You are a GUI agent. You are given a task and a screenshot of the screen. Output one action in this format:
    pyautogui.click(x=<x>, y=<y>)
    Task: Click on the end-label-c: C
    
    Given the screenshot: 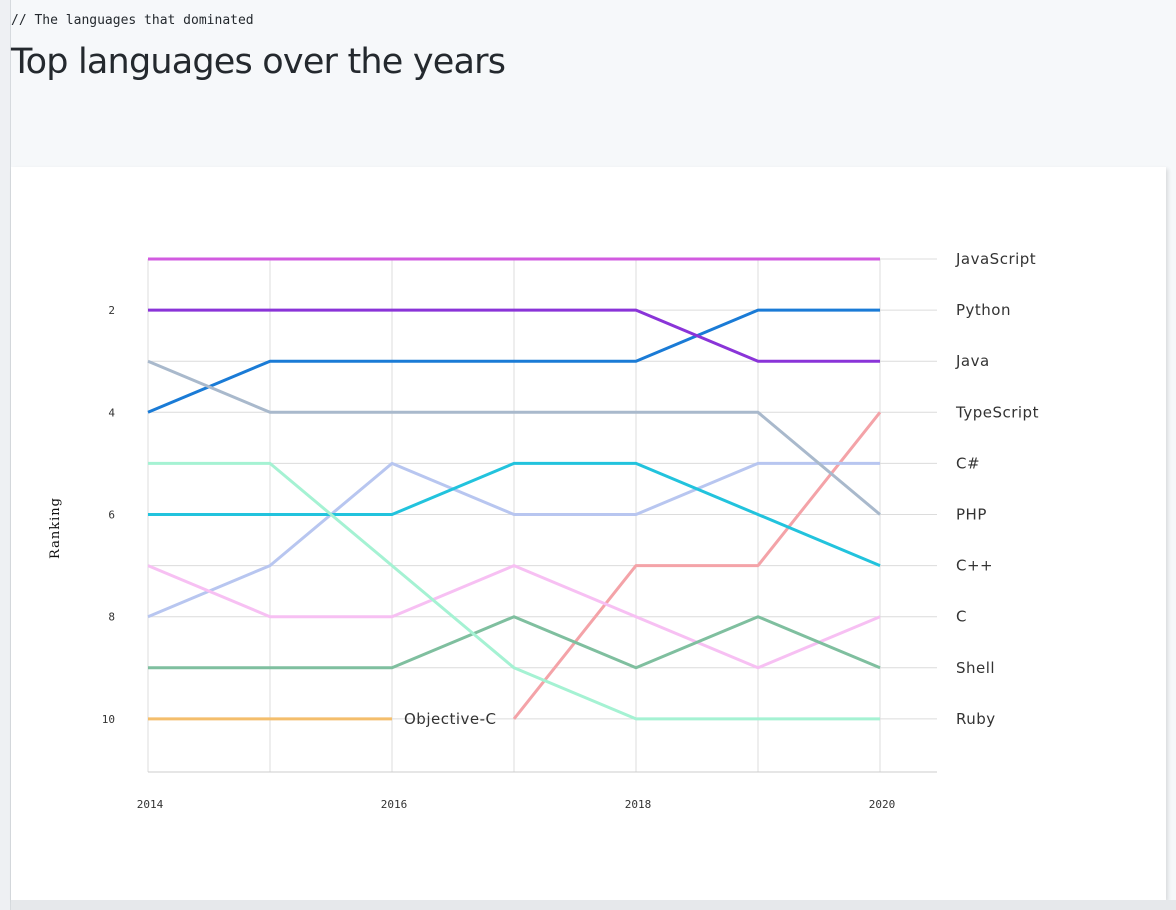 What is the action you would take?
    pyautogui.click(x=961, y=617)
    